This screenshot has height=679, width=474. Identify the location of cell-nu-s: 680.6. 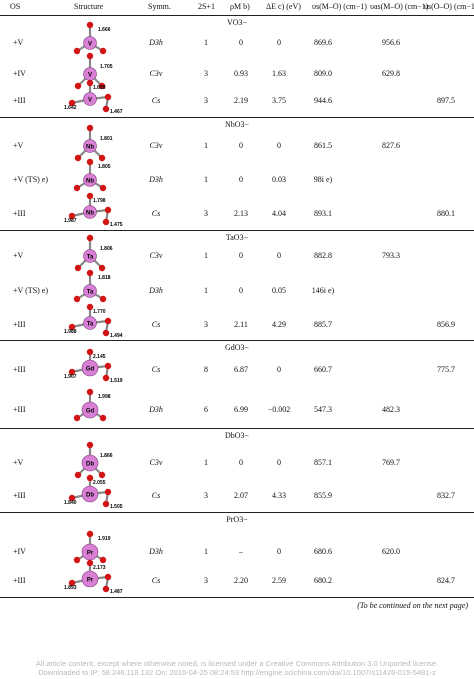
(323, 551).